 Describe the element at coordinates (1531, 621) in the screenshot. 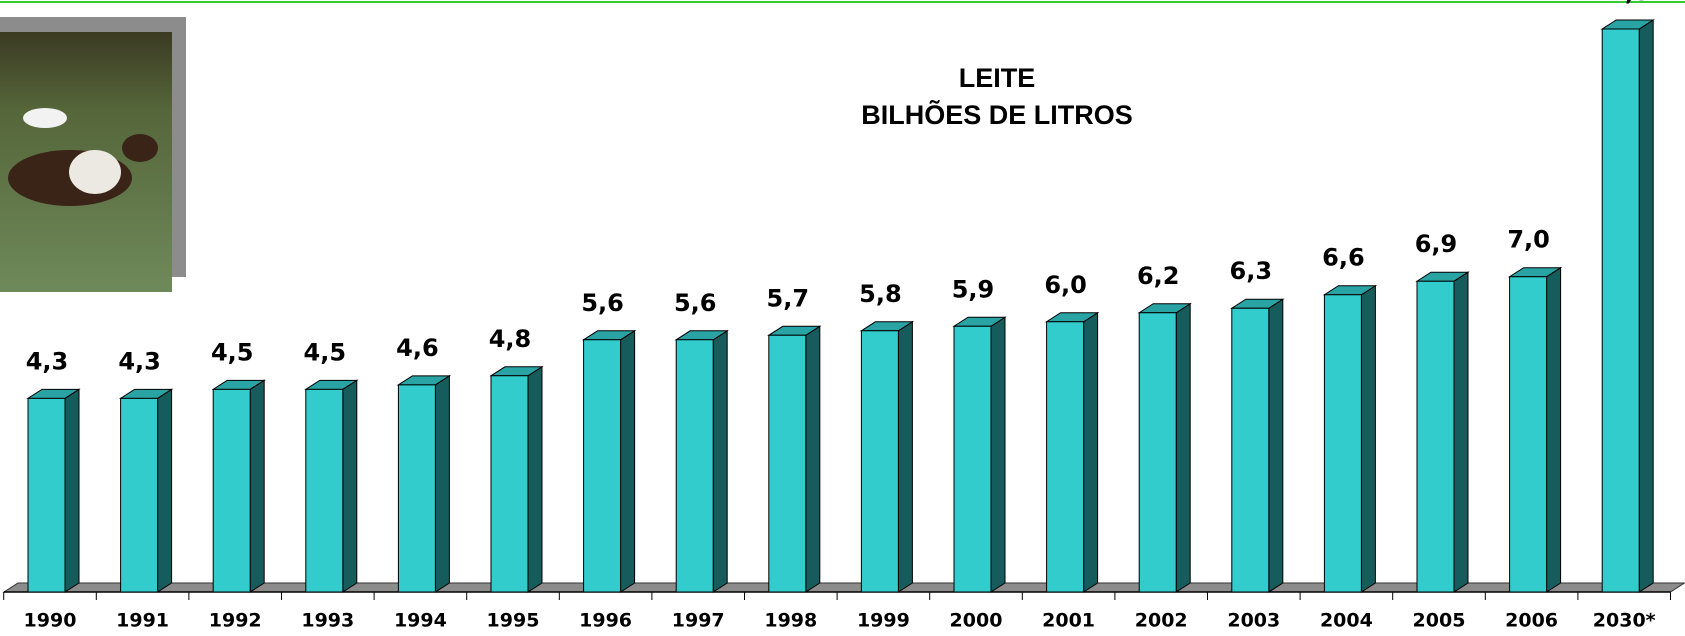

I see `x-tick-label: 2006` at that location.